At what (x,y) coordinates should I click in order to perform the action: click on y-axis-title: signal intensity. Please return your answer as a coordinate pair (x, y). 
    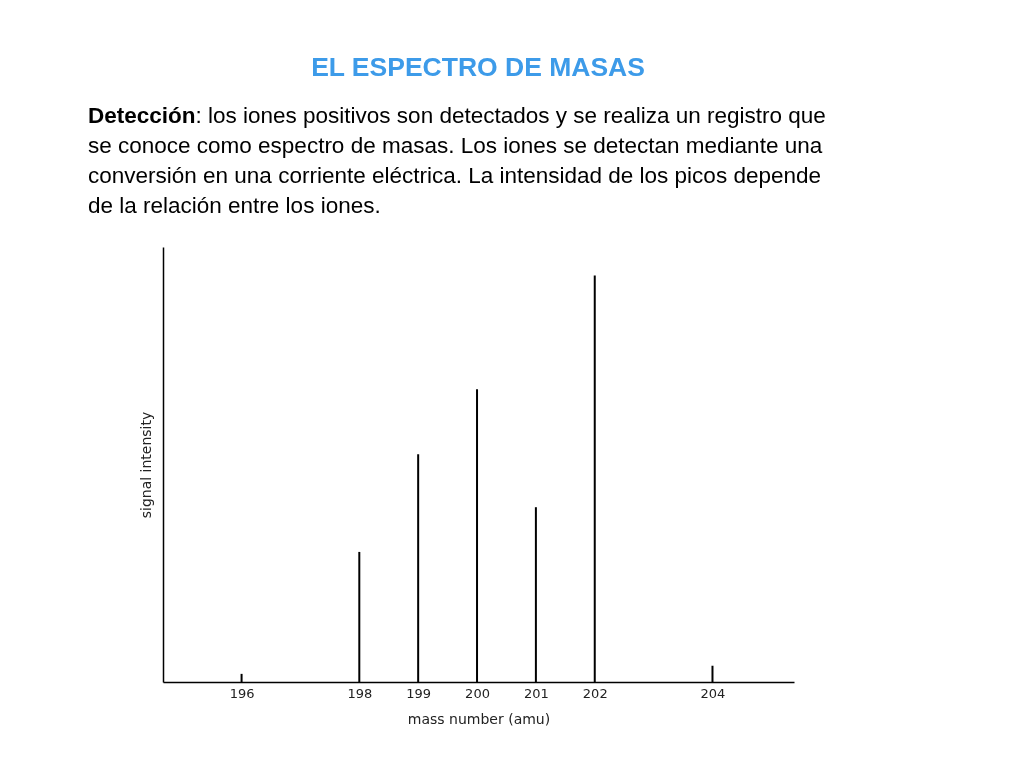
    Looking at the image, I should click on (145, 465).